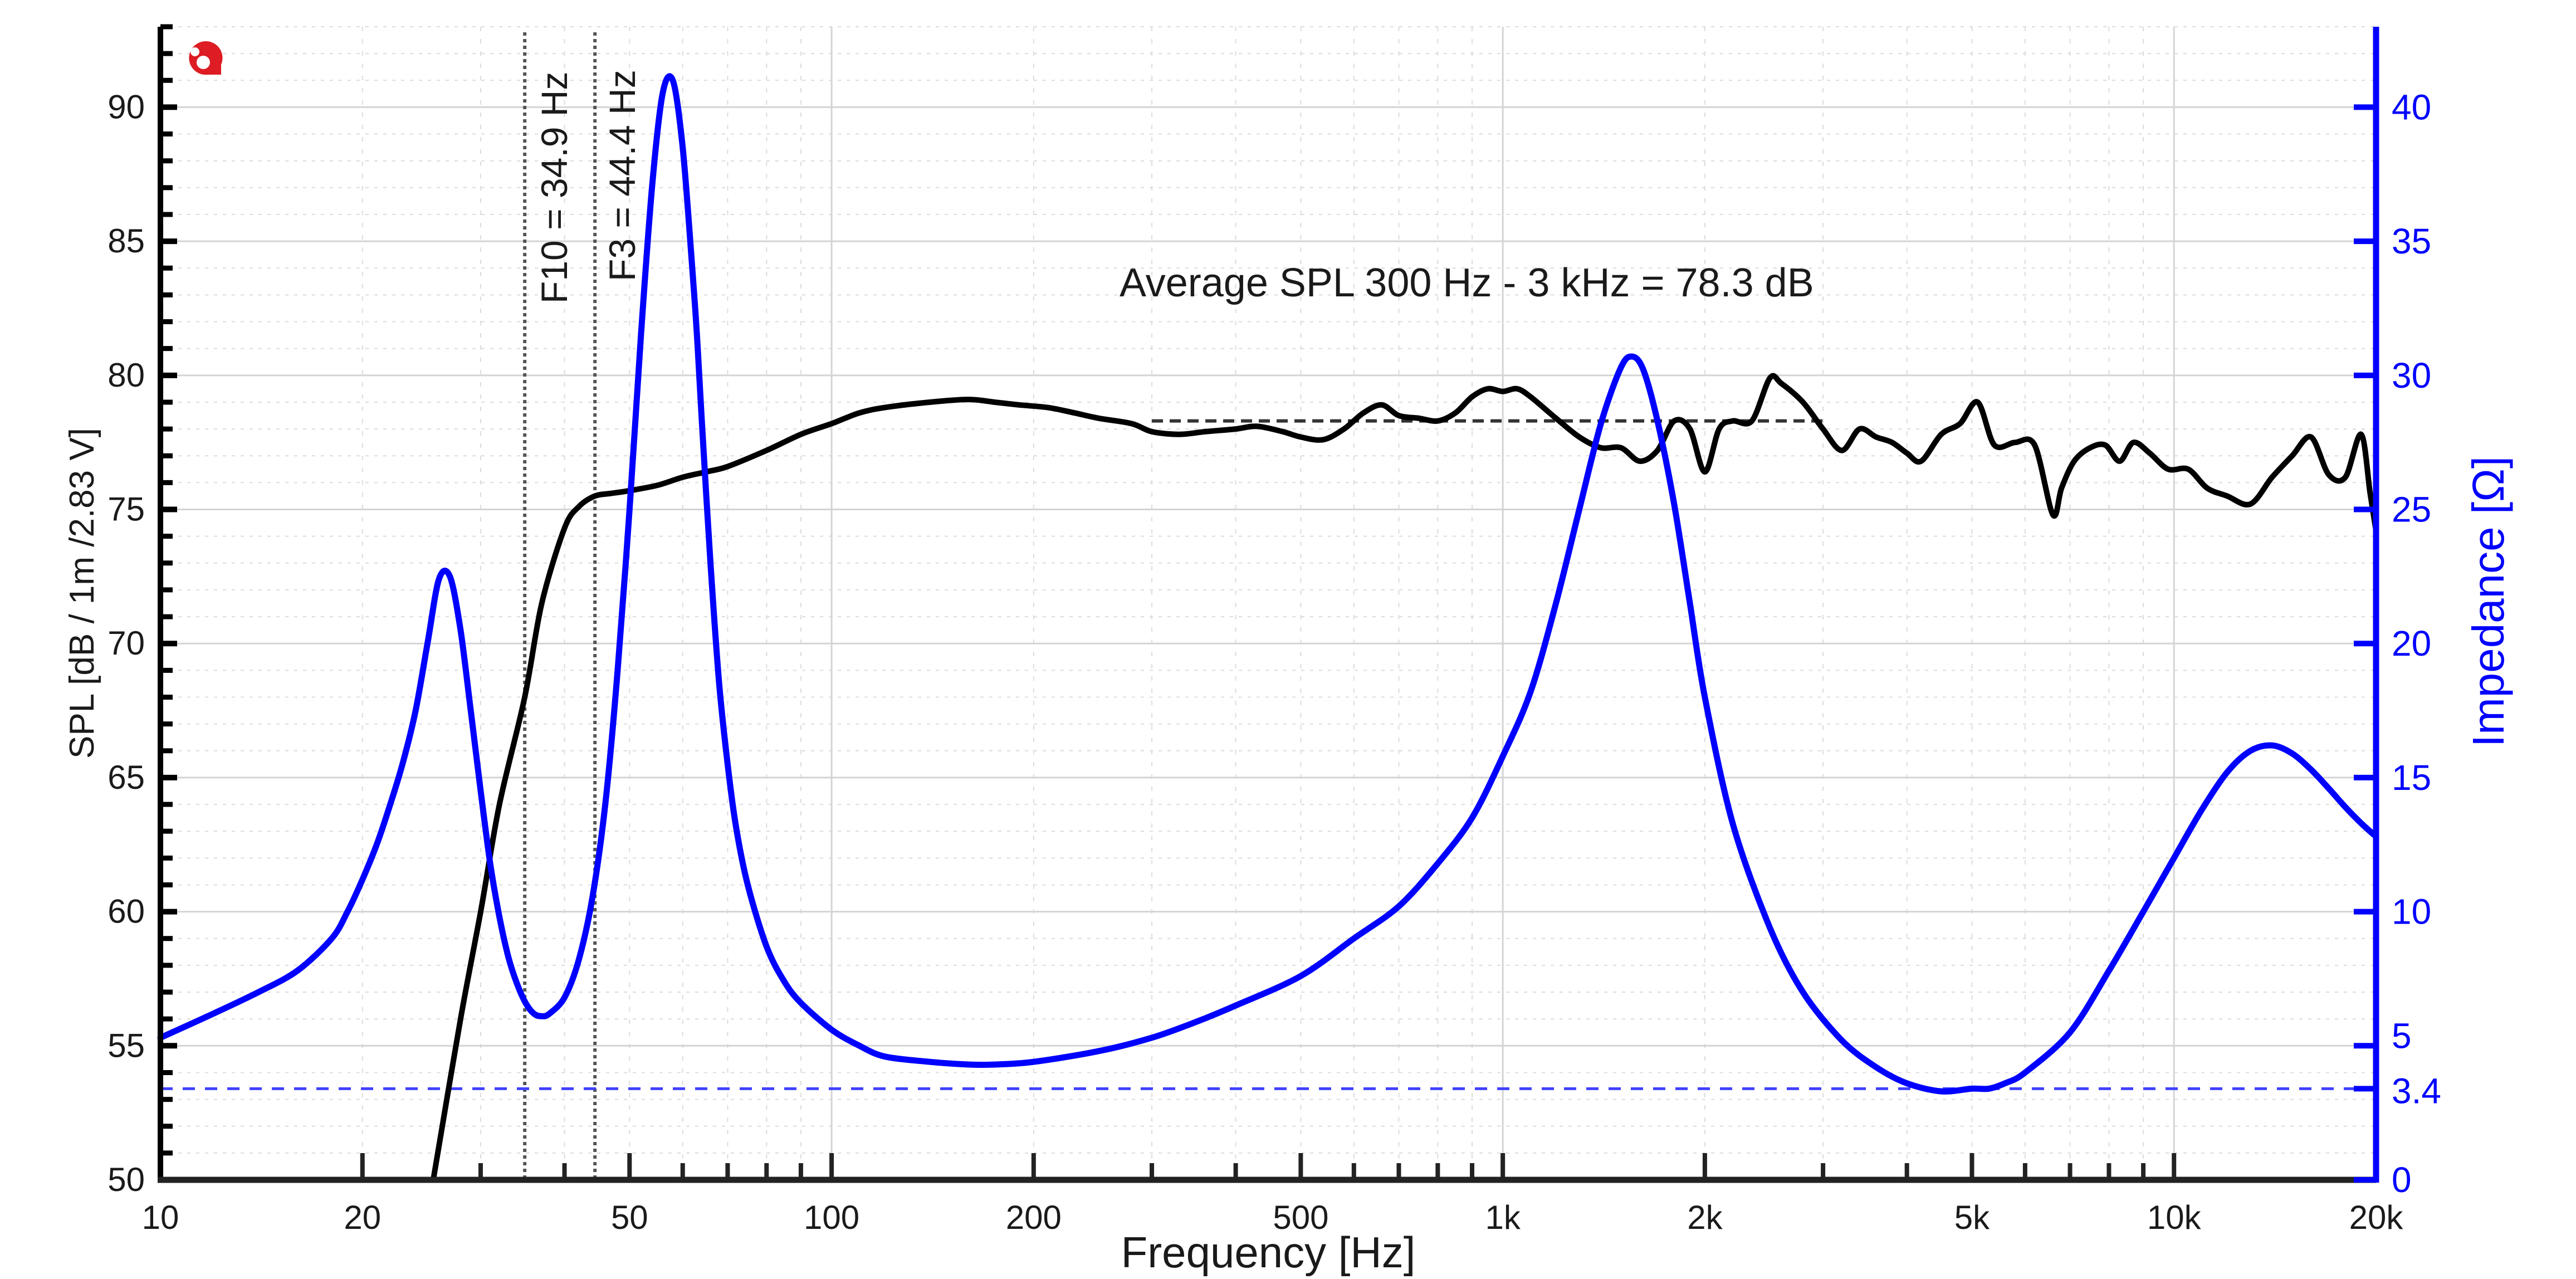  Describe the element at coordinates (126, 1179) in the screenshot. I see `y-tick-label: 50` at that location.